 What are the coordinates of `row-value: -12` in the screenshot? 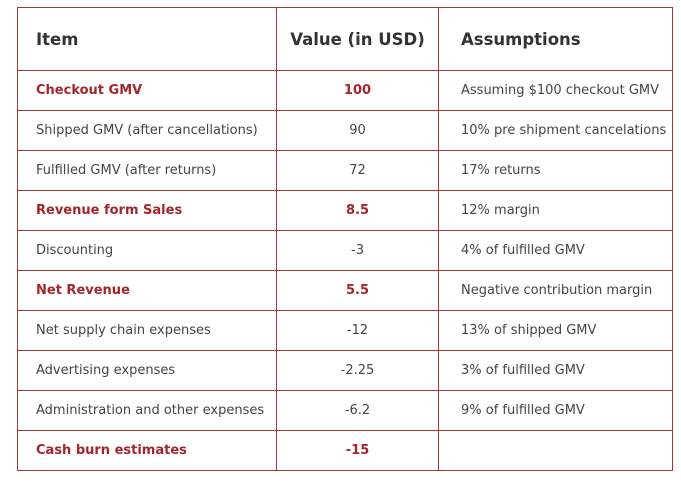 It's located at (357, 330).